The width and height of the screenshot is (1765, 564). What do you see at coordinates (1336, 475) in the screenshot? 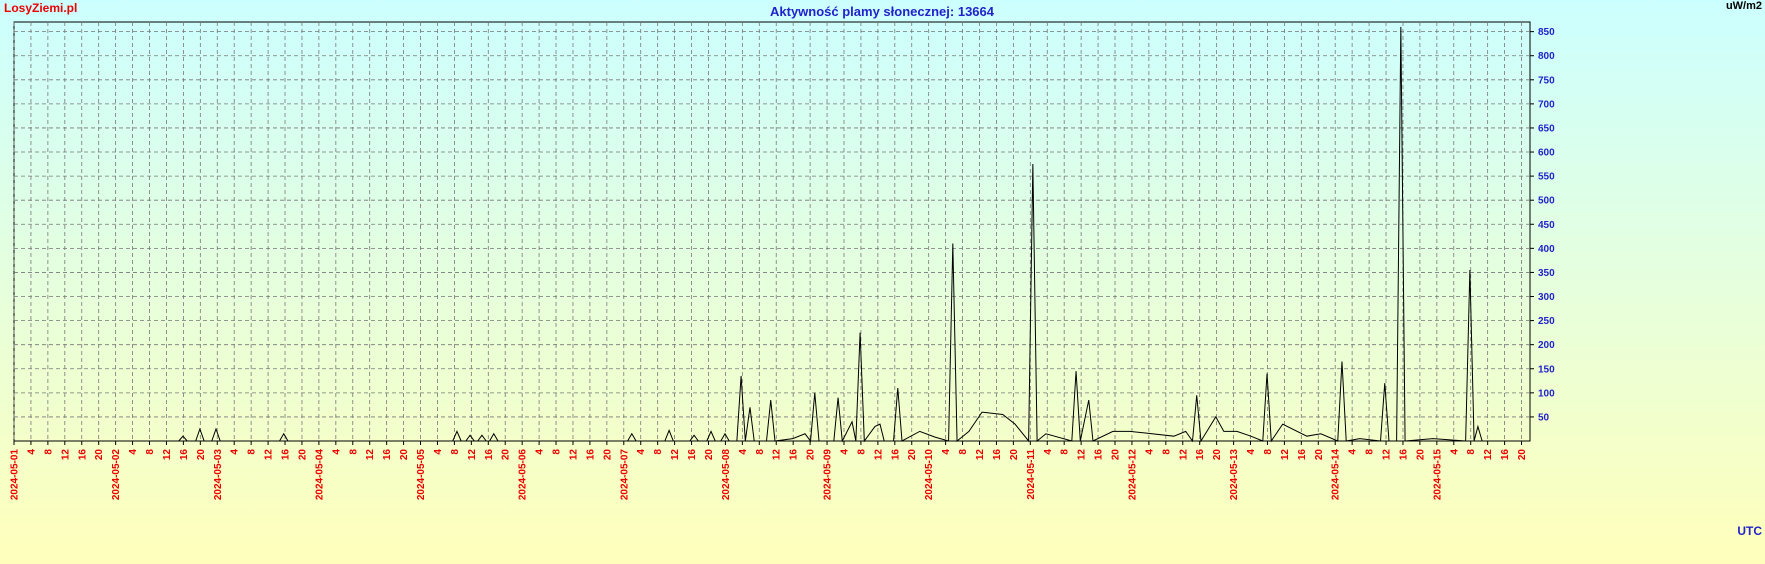
I see `x-tick-label: 2024-05-14` at bounding box center [1336, 475].